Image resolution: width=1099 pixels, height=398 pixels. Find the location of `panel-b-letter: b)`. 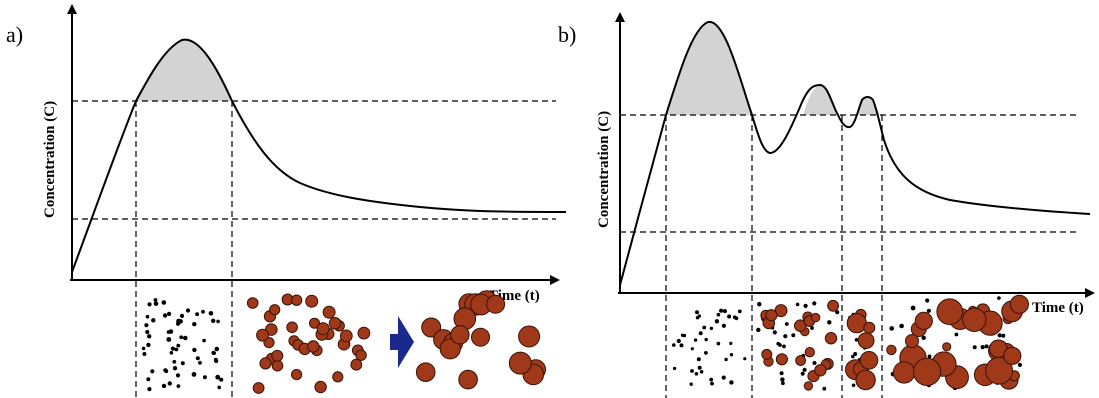

panel-b-letter: b) is located at coordinates (567, 34).